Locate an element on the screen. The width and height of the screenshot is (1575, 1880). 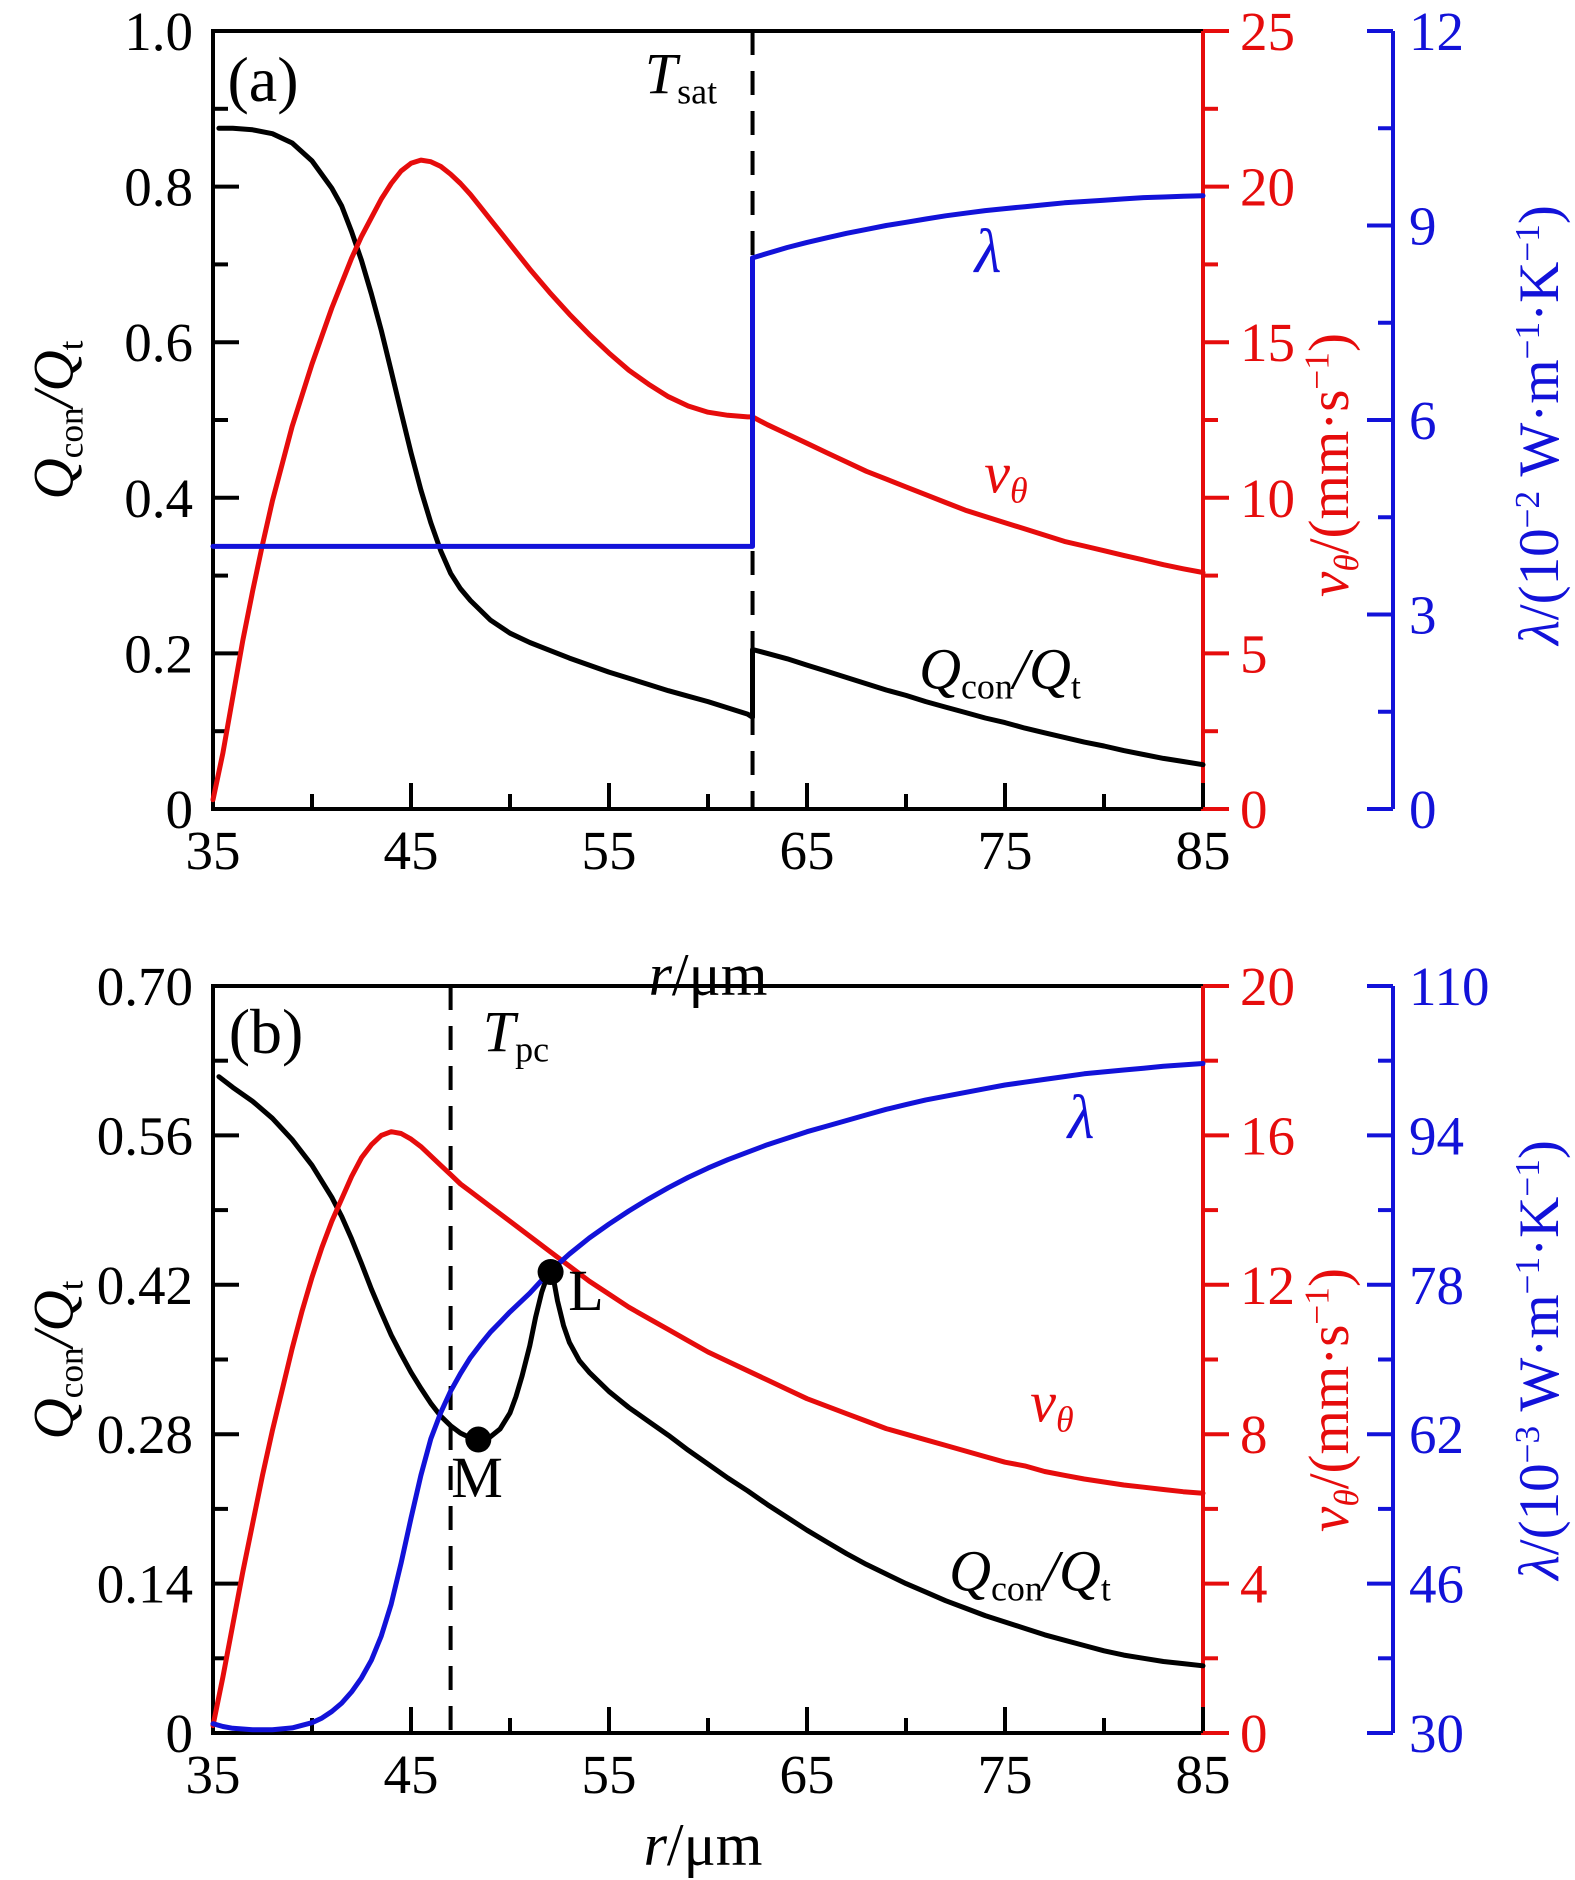
marked-point-L is located at coordinates (550, 1271).